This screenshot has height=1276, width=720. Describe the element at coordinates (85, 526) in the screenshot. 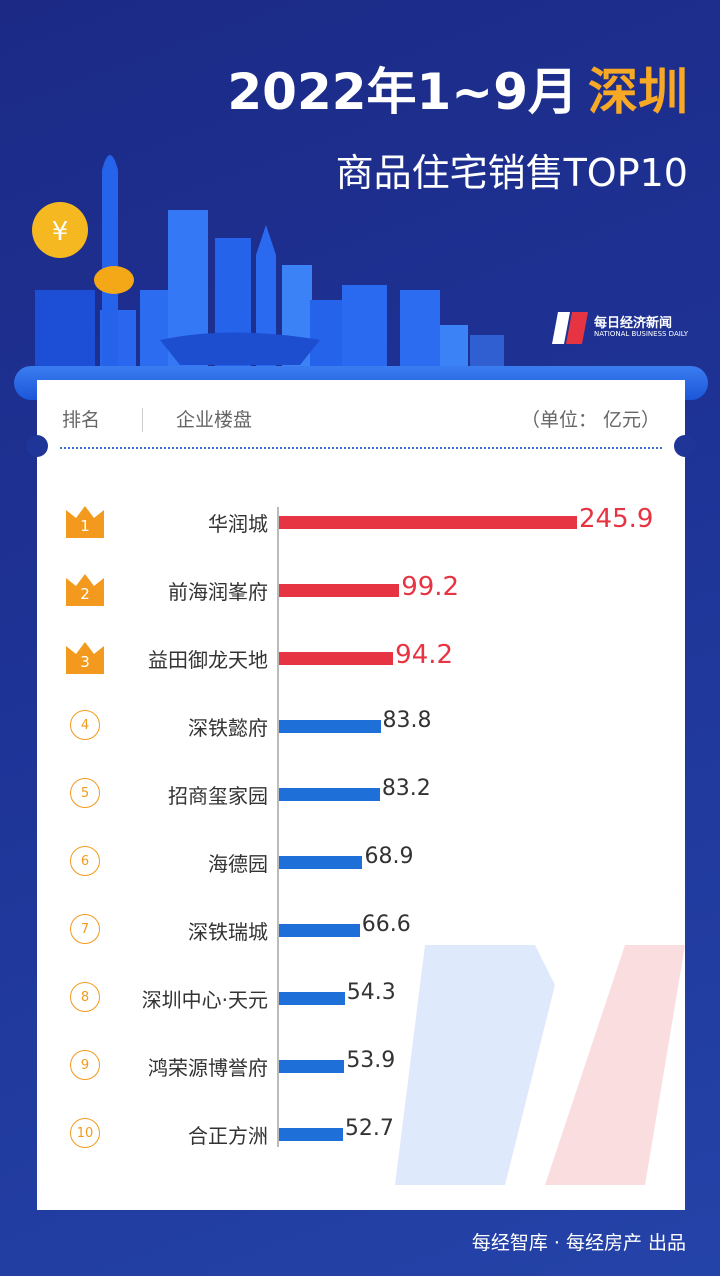

I see `rank-number: 1` at that location.